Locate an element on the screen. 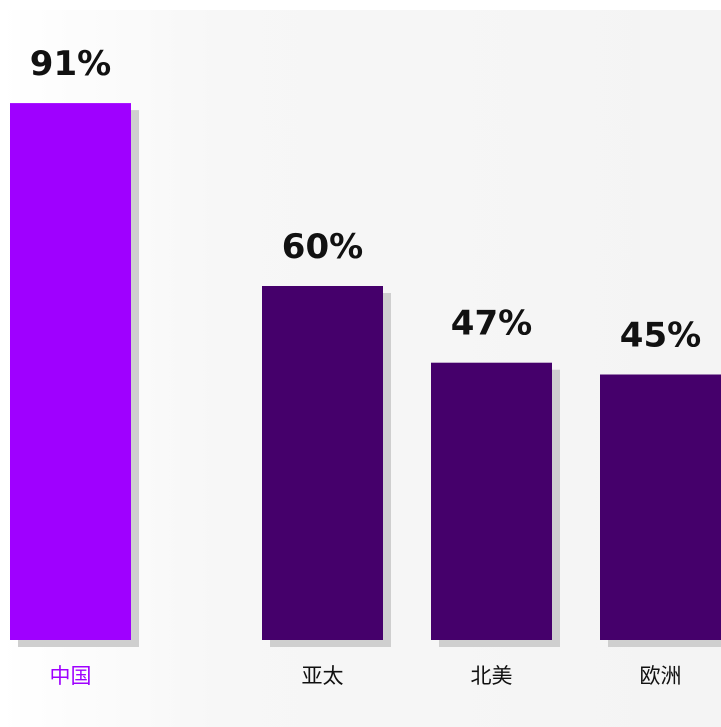  chart-top-edge is located at coordinates (360, 5).